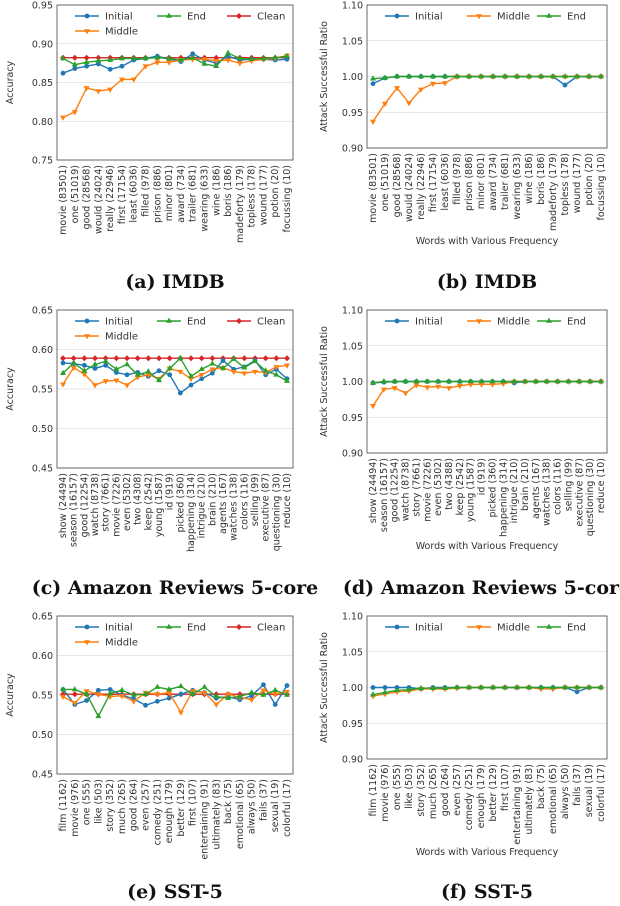 The image size is (620, 906). Describe the element at coordinates (175, 63) in the screenshot. I see `series-initial` at that location.